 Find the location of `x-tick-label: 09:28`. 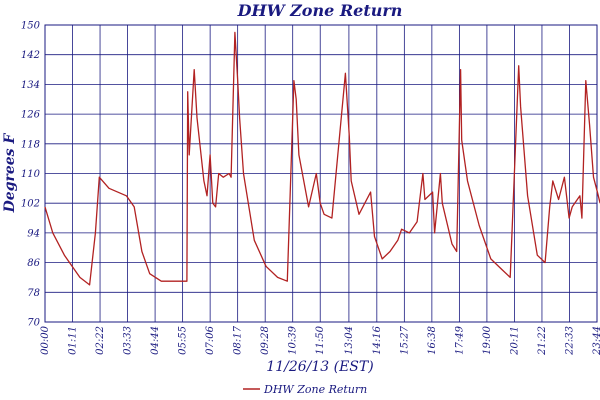

x-tick-label: 09:28 is located at coordinates (265, 340).